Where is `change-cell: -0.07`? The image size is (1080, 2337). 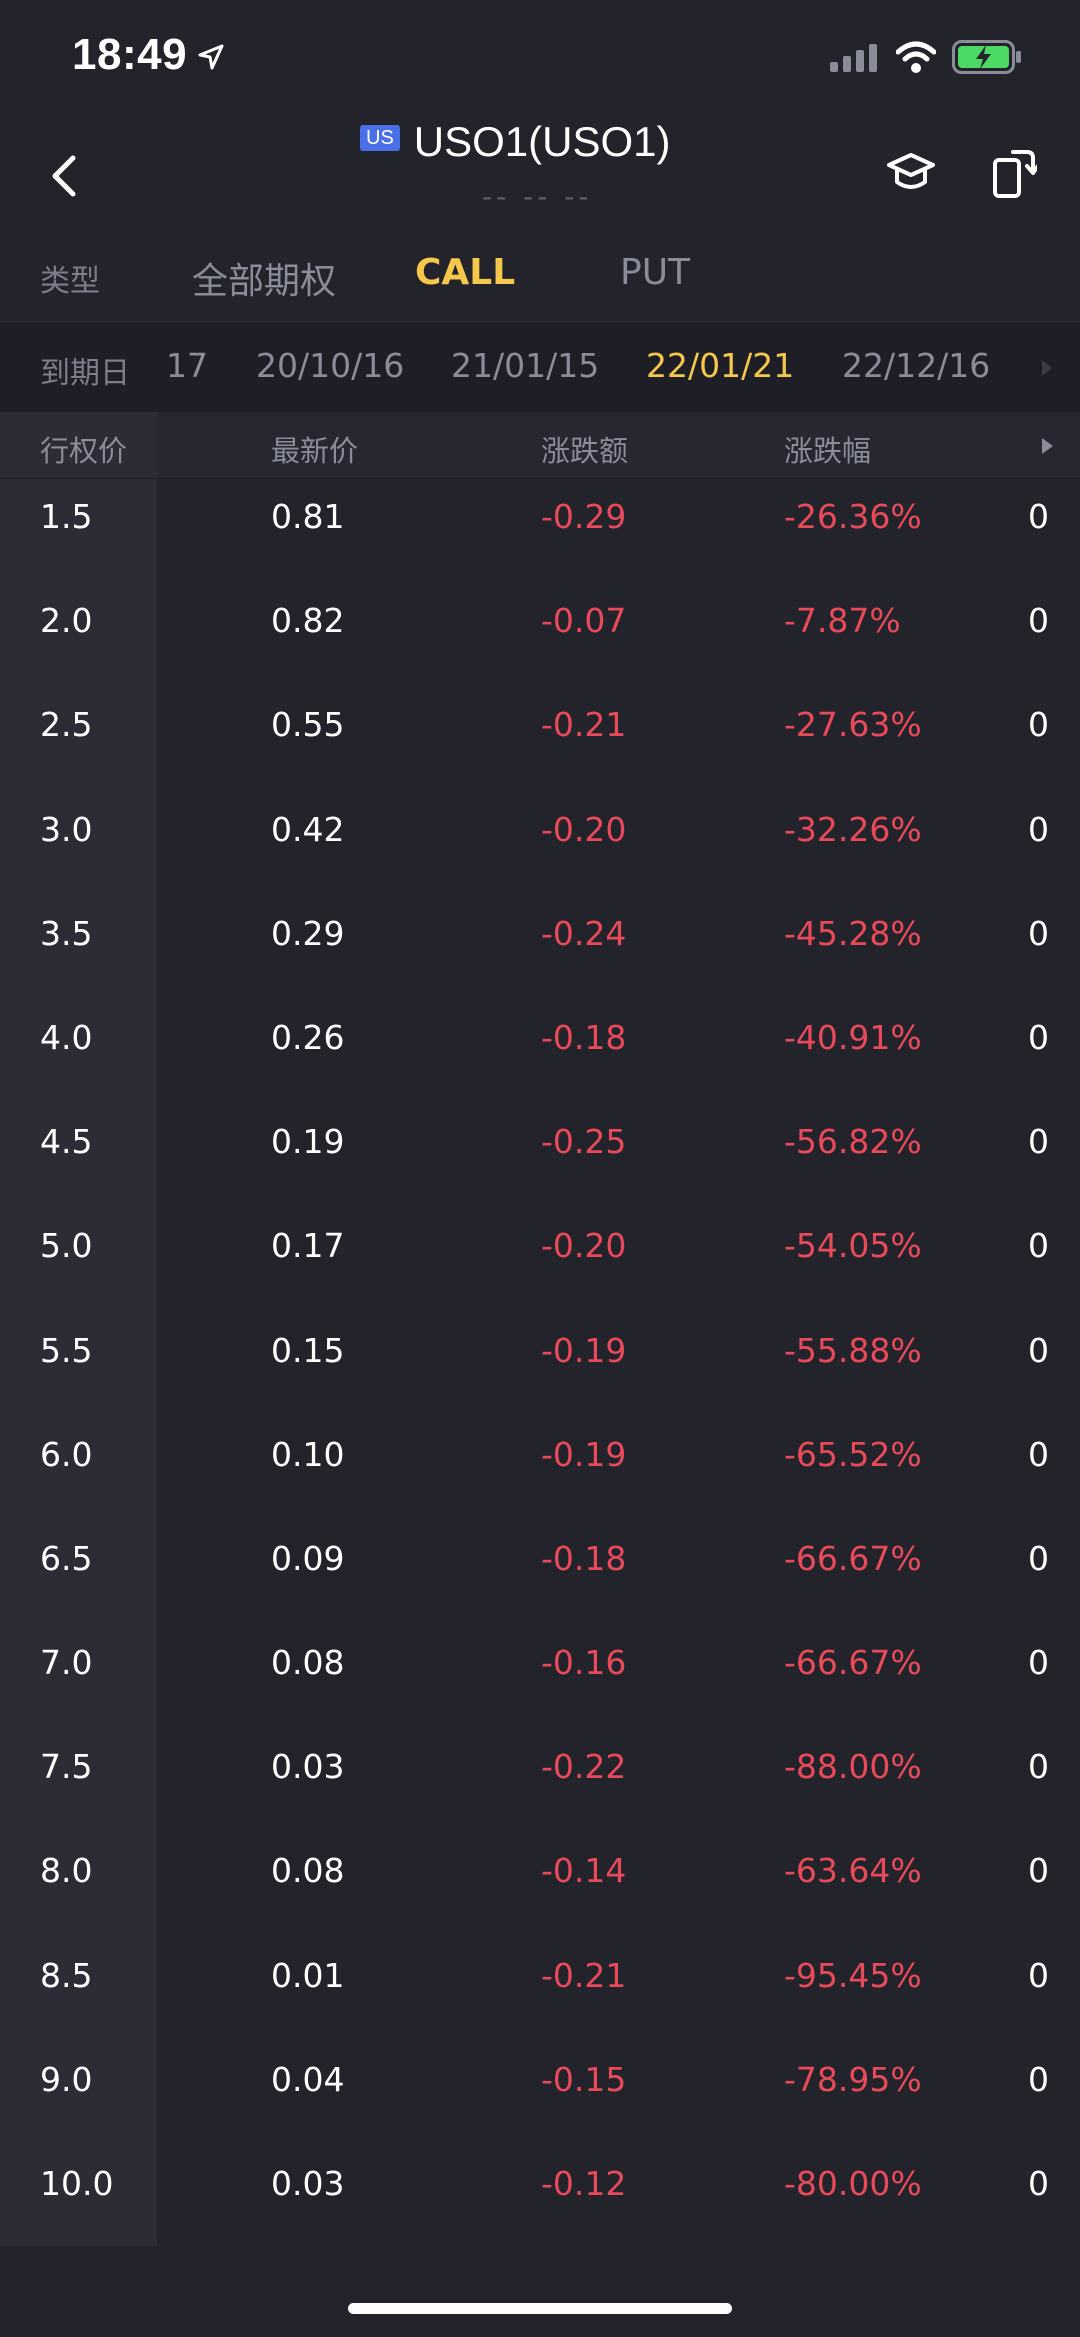 change-cell: -0.07 is located at coordinates (584, 621).